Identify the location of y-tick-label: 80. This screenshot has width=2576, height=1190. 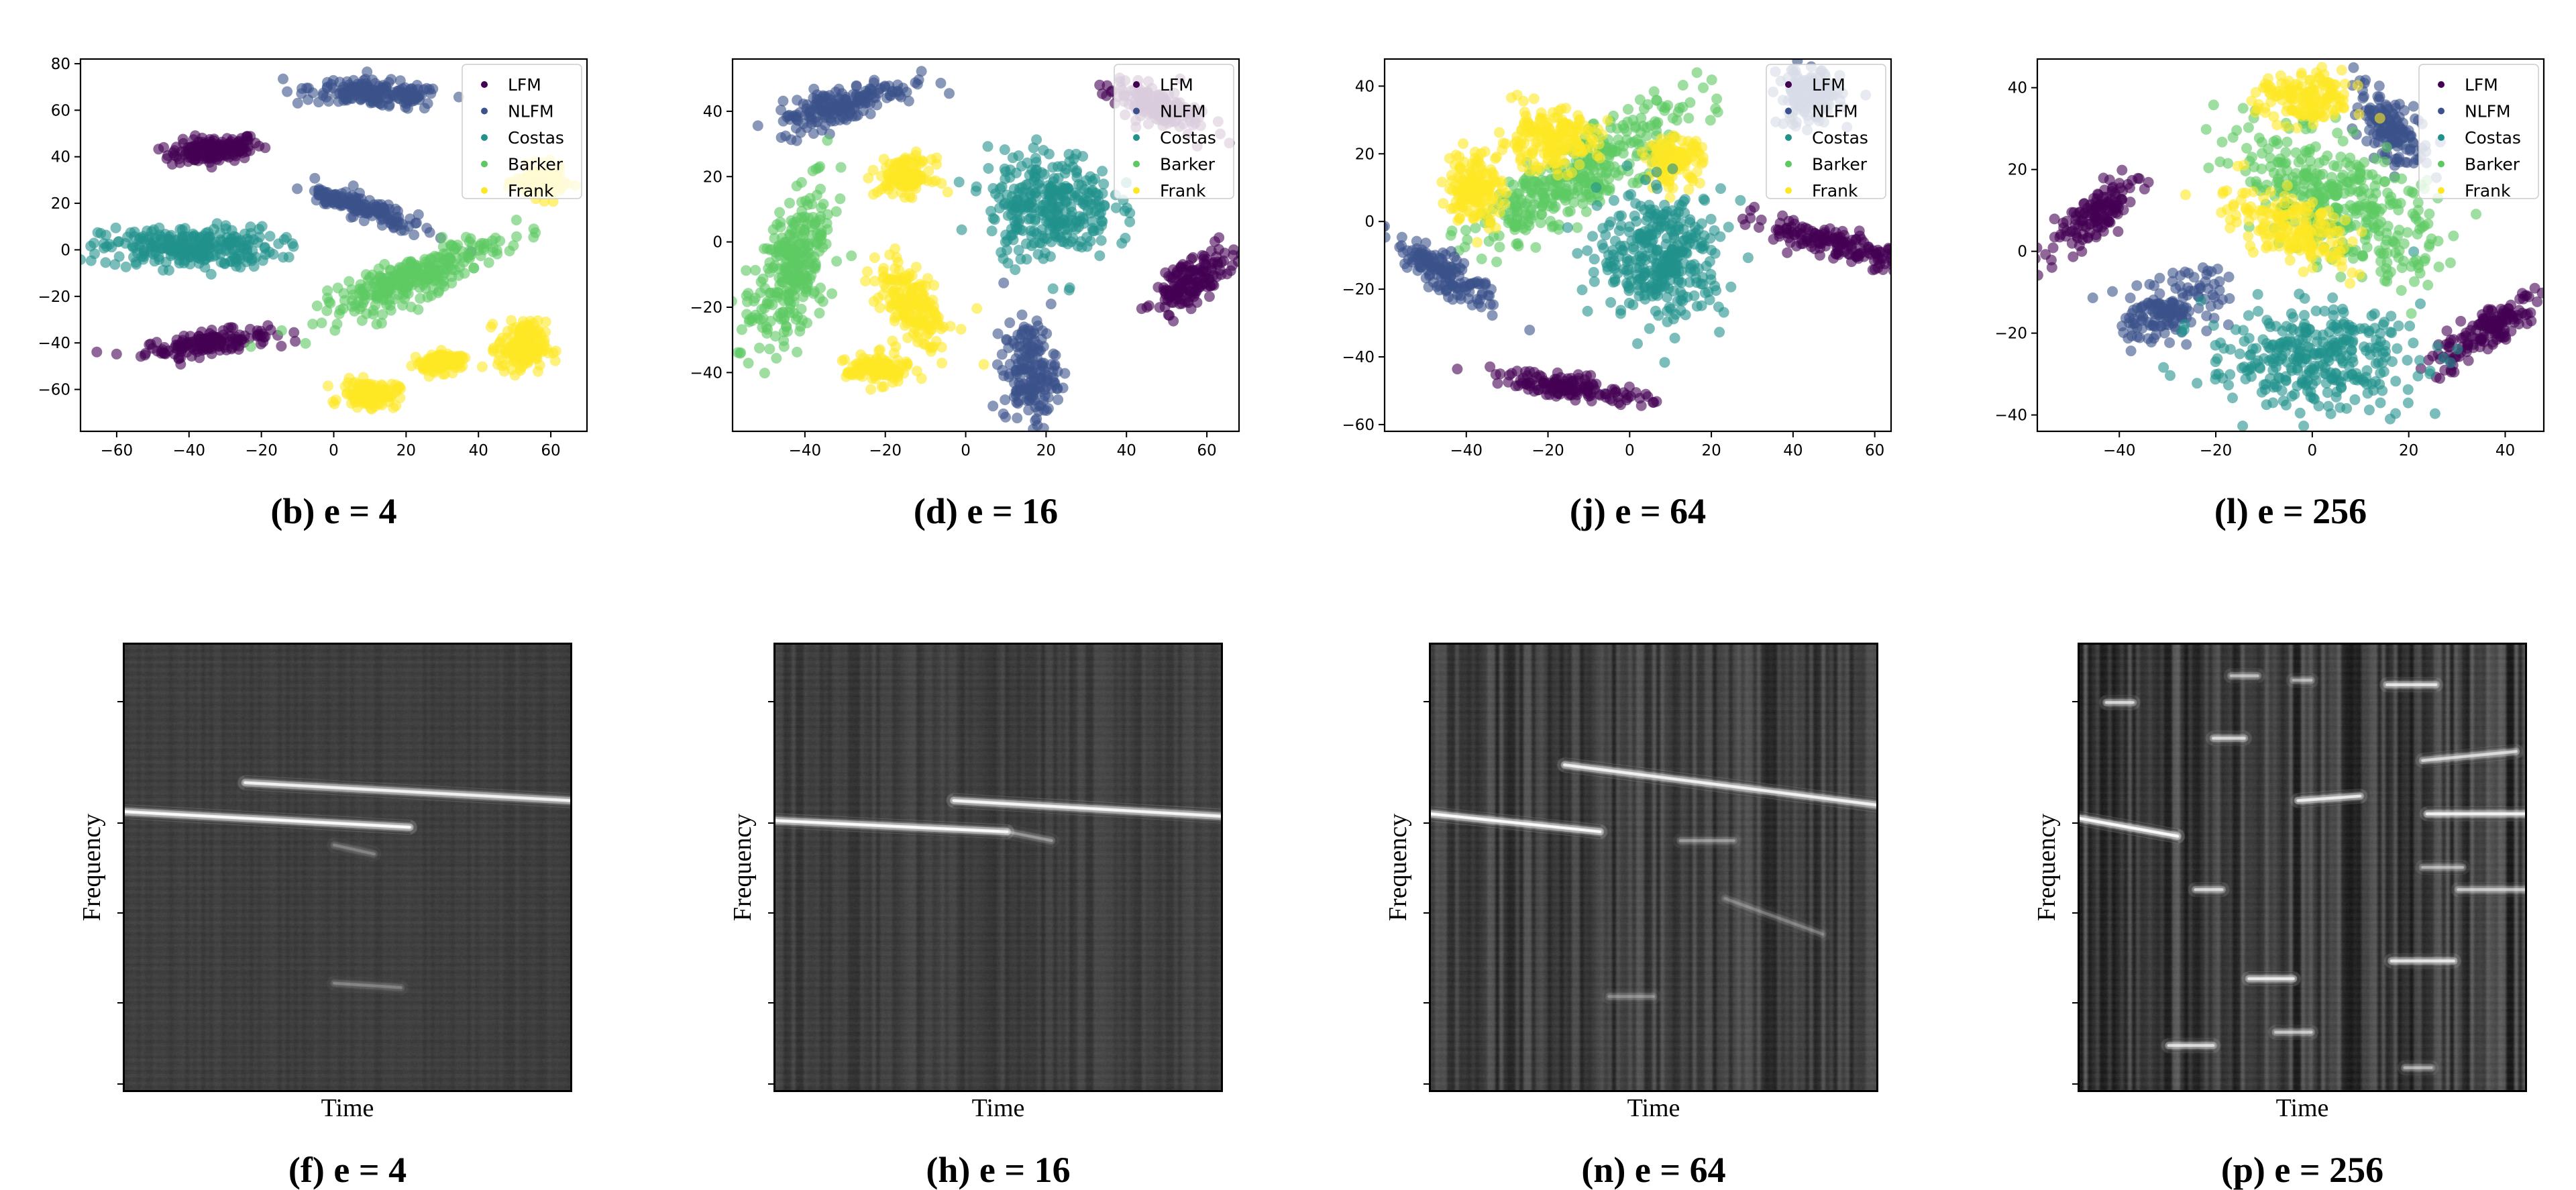
(60, 64).